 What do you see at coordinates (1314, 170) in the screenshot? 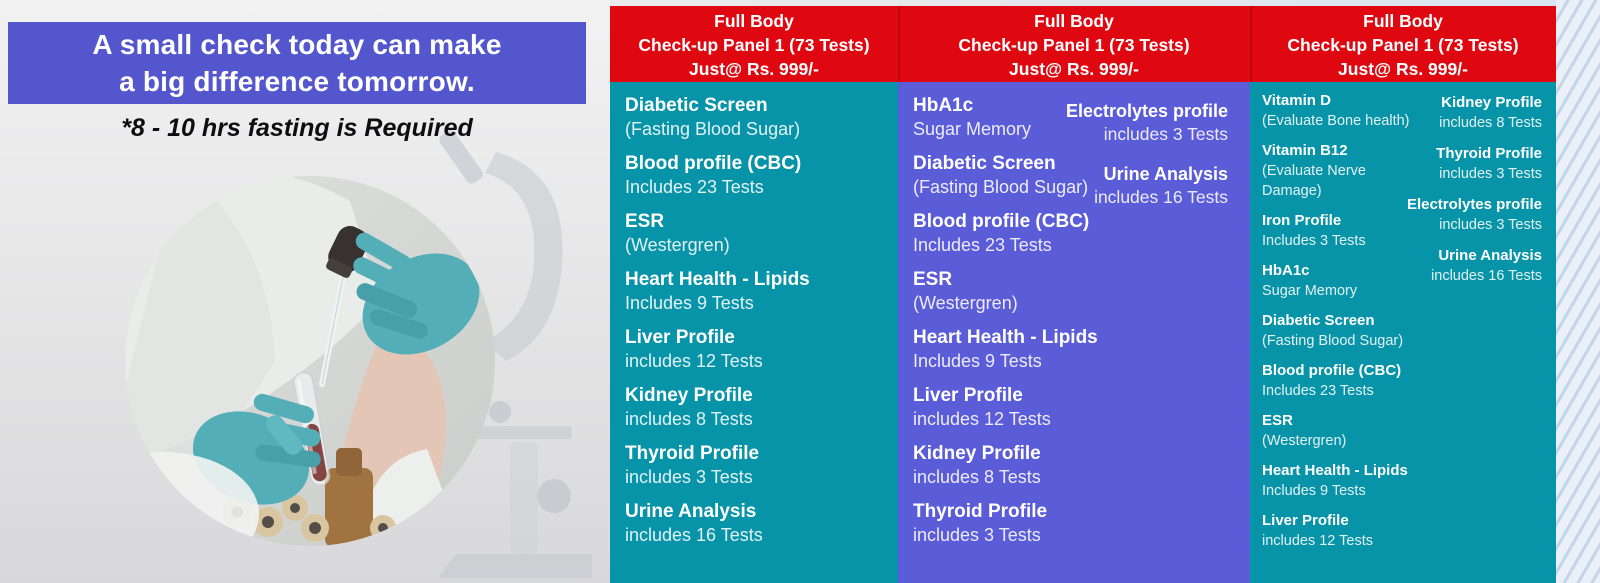
I see `test-item: Vitamin B12 (Evaluate Nerve Damage)` at bounding box center [1314, 170].